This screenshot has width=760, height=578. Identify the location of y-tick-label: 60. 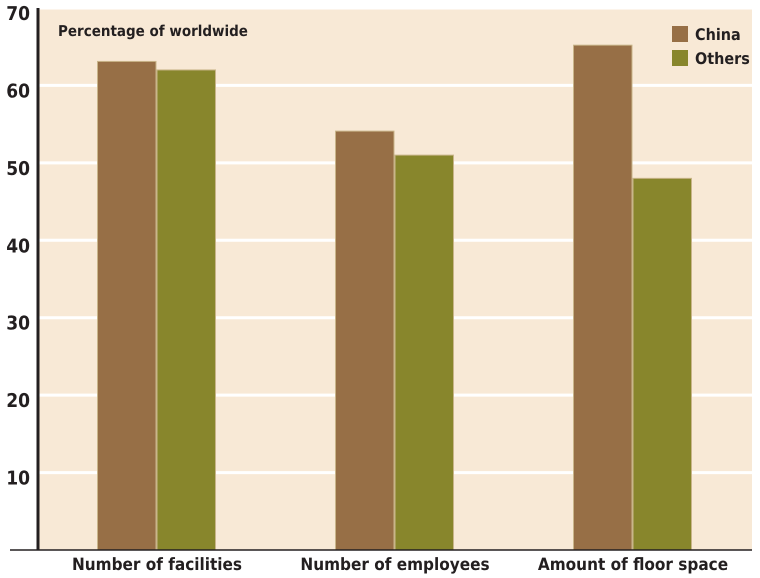
(18, 91).